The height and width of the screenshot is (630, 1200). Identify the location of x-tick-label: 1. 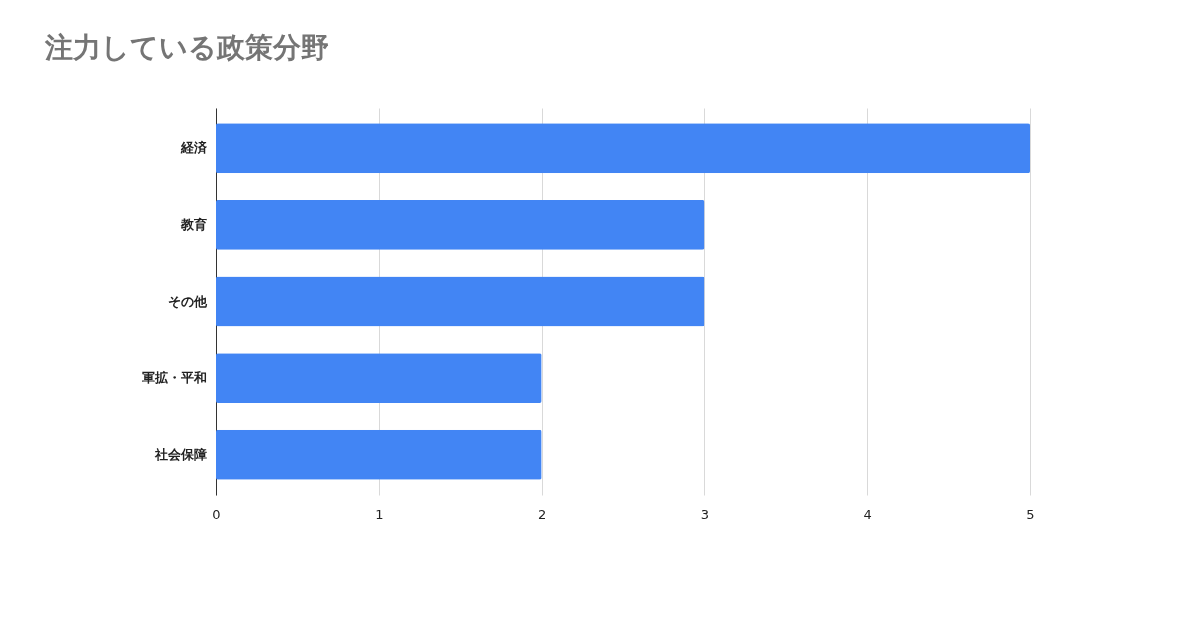
(379, 514).